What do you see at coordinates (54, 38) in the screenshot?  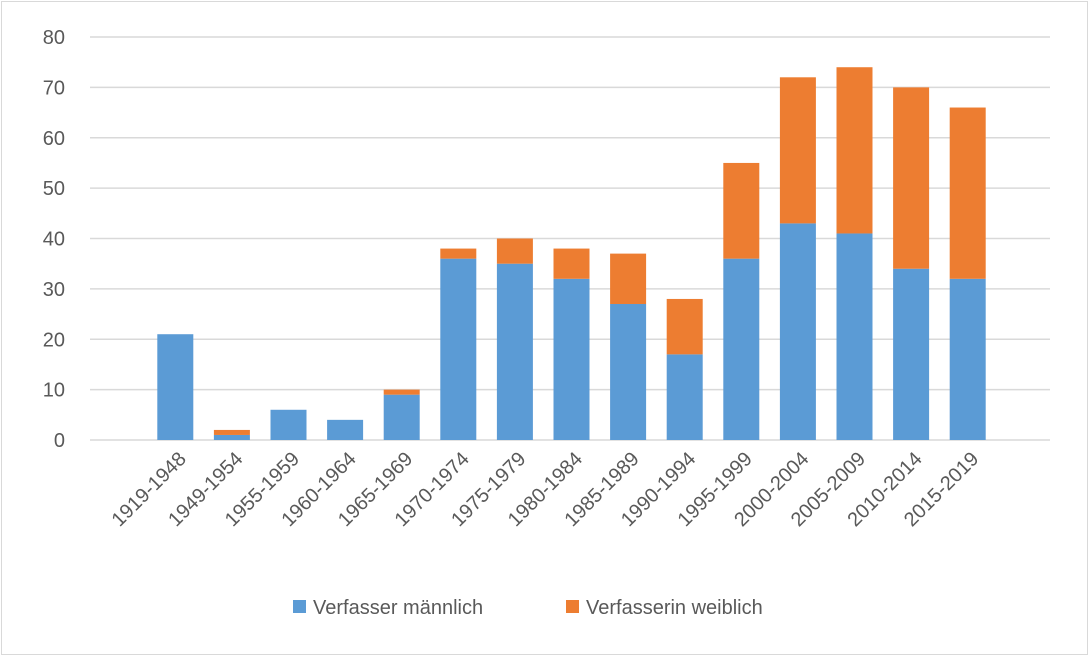 I see `y-tick-label: 80` at bounding box center [54, 38].